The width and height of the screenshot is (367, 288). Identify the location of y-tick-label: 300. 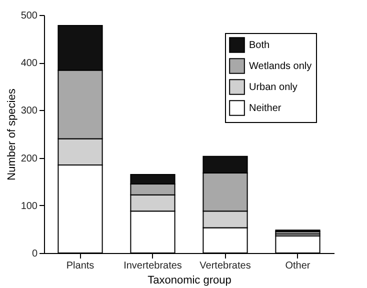
(29, 111).